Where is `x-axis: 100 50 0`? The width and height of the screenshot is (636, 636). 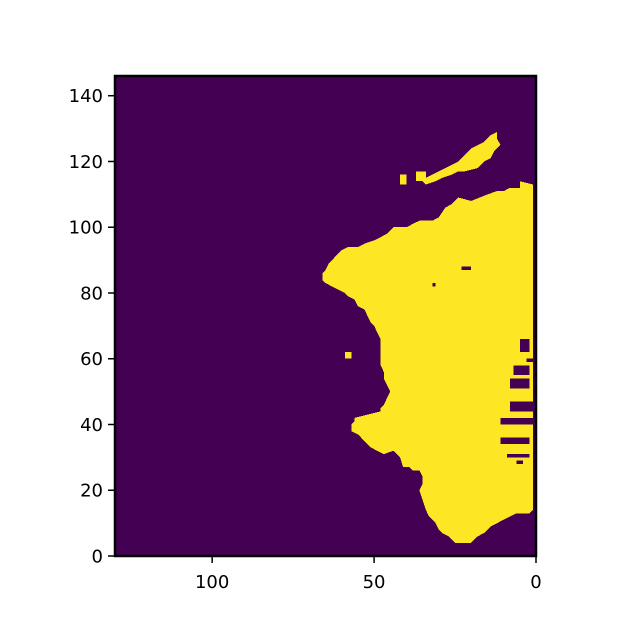 x-axis: 100 50 0 is located at coordinates (368, 574).